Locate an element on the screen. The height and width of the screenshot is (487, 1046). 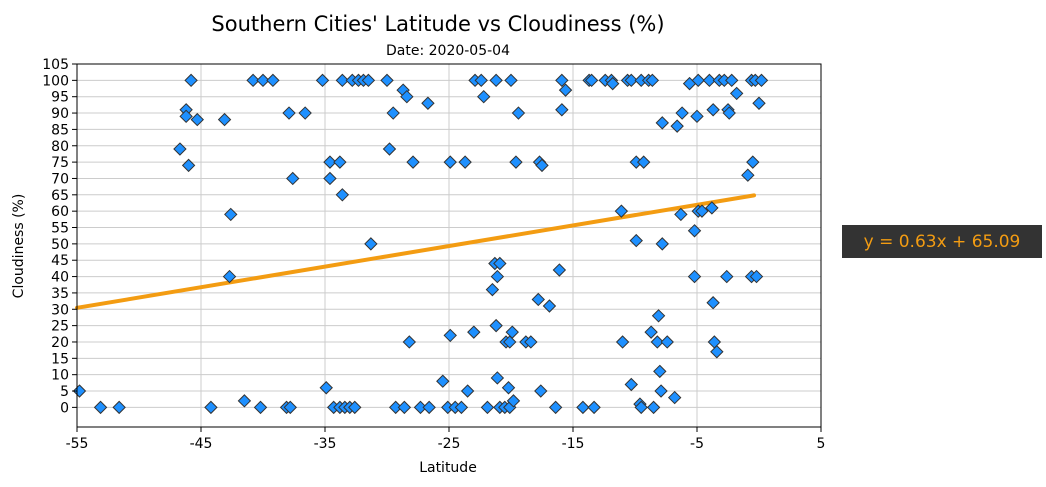
x-tick-label: -45 is located at coordinates (201, 444).